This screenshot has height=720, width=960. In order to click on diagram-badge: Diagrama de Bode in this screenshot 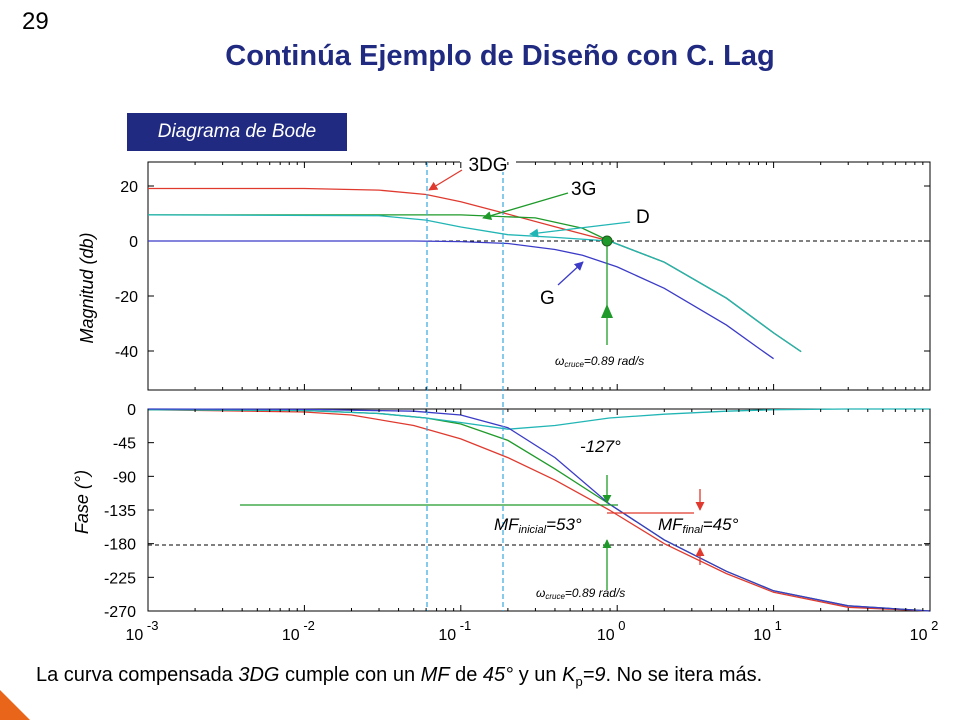, I will do `click(237, 132)`.